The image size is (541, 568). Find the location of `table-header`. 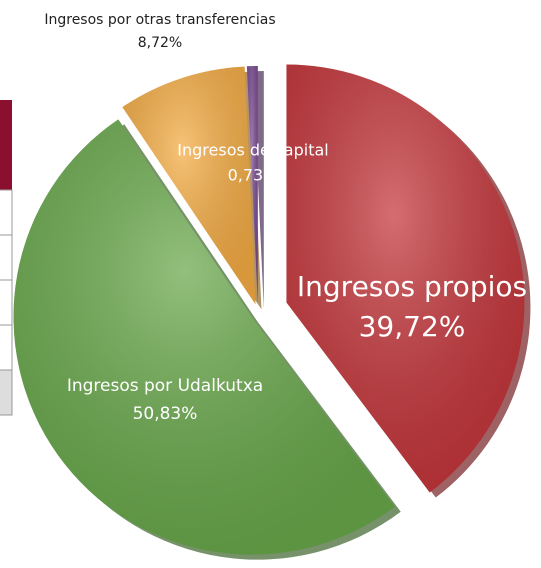

table-header is located at coordinates (6, 145).